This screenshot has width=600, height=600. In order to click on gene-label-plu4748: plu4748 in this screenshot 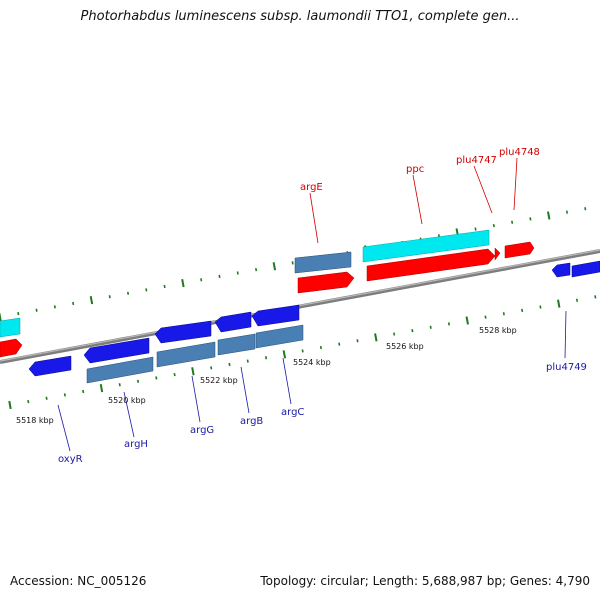, I will do `click(519, 152)`.